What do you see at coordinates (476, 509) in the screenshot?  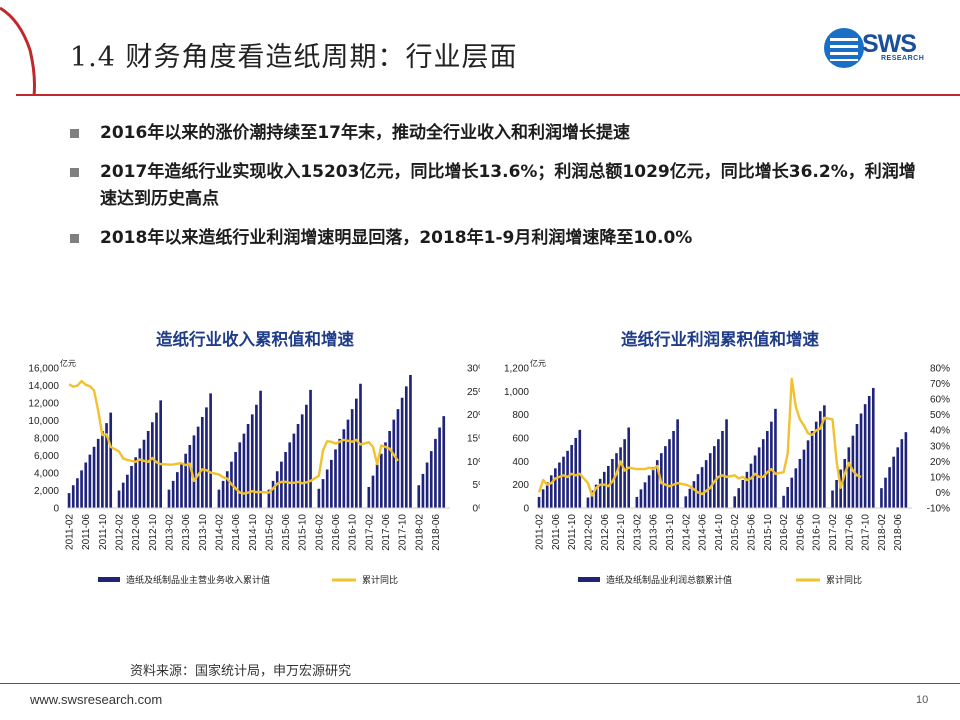 I see `y-right-tick-label: 0%` at bounding box center [476, 509].